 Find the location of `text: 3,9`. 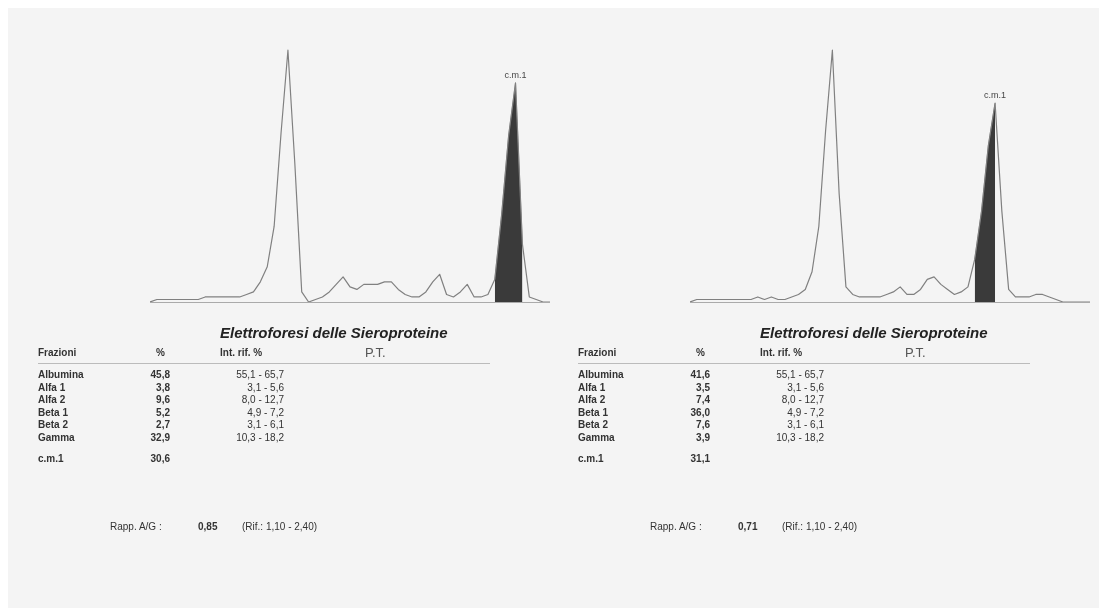

text: 3,9 is located at coordinates (703, 437).